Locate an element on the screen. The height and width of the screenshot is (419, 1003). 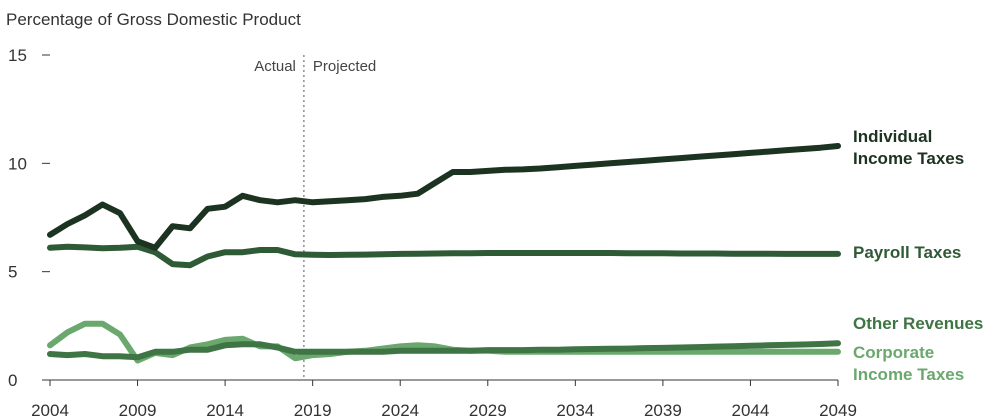
series-label-individual-income-taxes: Individual Income Taxes is located at coordinates (908, 147).